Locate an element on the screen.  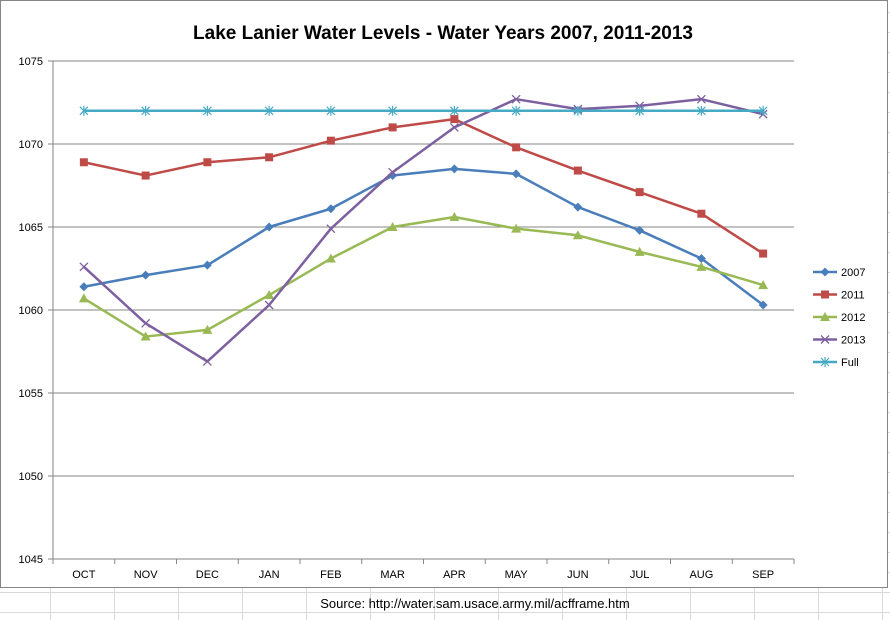
x-tick-label: MAY is located at coordinates (517, 575).